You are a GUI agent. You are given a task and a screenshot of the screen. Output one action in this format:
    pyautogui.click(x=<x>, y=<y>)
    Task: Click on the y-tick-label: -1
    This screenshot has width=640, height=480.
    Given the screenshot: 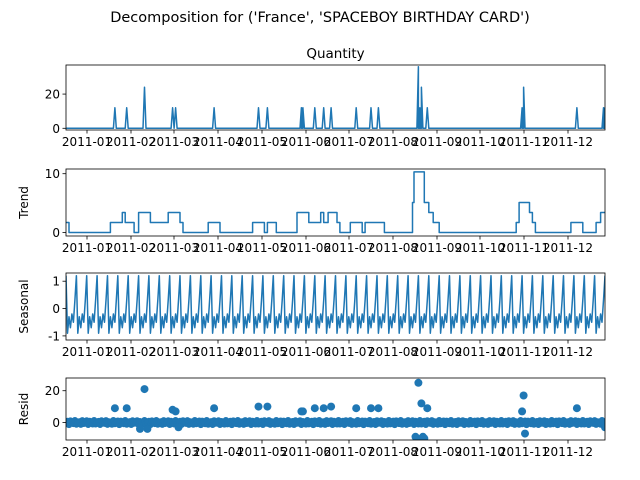 What is the action you would take?
    pyautogui.click(x=54, y=336)
    